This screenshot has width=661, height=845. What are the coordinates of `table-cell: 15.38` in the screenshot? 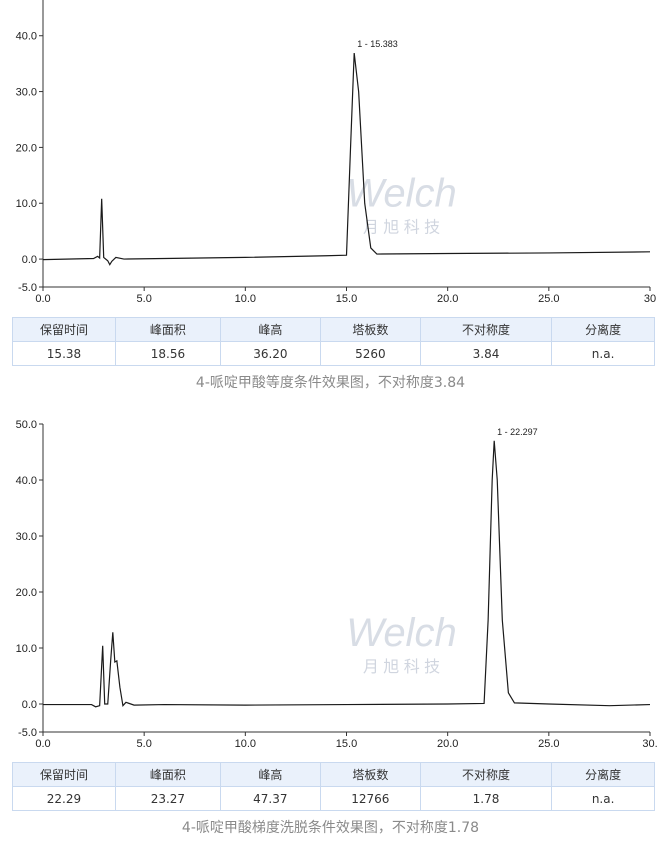 It's located at (64, 353).